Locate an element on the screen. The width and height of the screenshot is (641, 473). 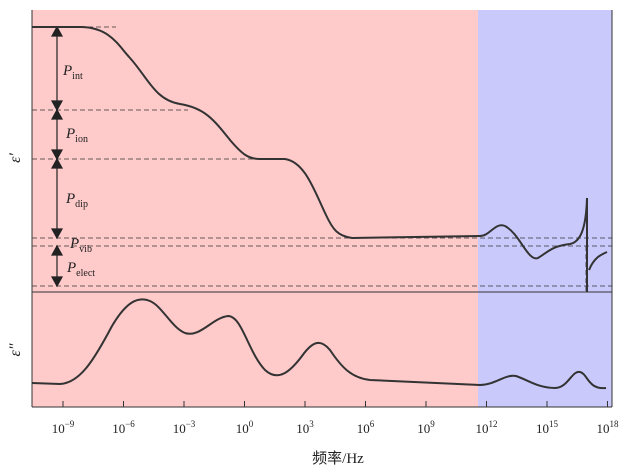
epsilon-double-prime-label: ε″ is located at coordinates (15, 349).